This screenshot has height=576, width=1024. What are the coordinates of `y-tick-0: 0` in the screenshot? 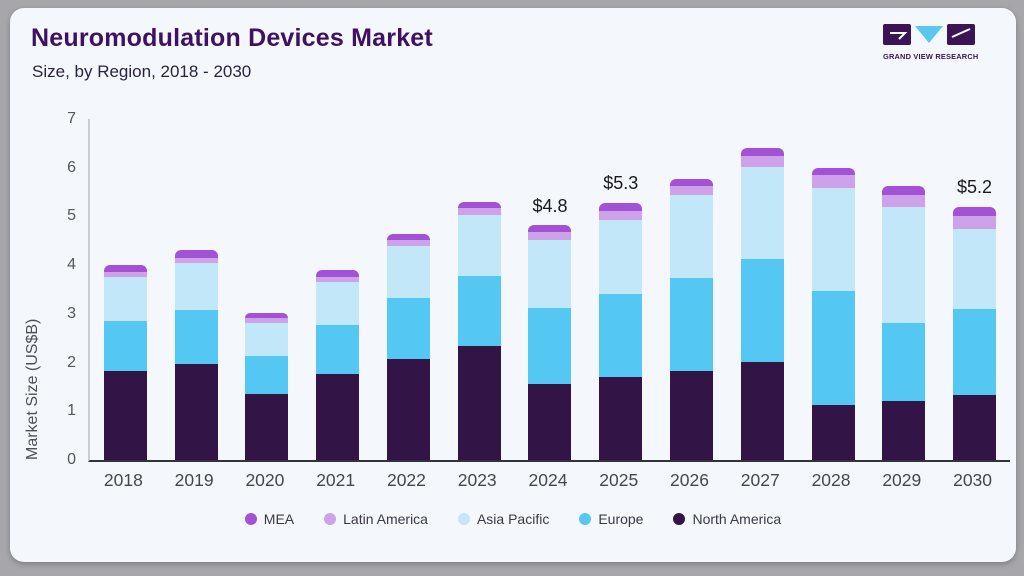 It's located at (71, 459).